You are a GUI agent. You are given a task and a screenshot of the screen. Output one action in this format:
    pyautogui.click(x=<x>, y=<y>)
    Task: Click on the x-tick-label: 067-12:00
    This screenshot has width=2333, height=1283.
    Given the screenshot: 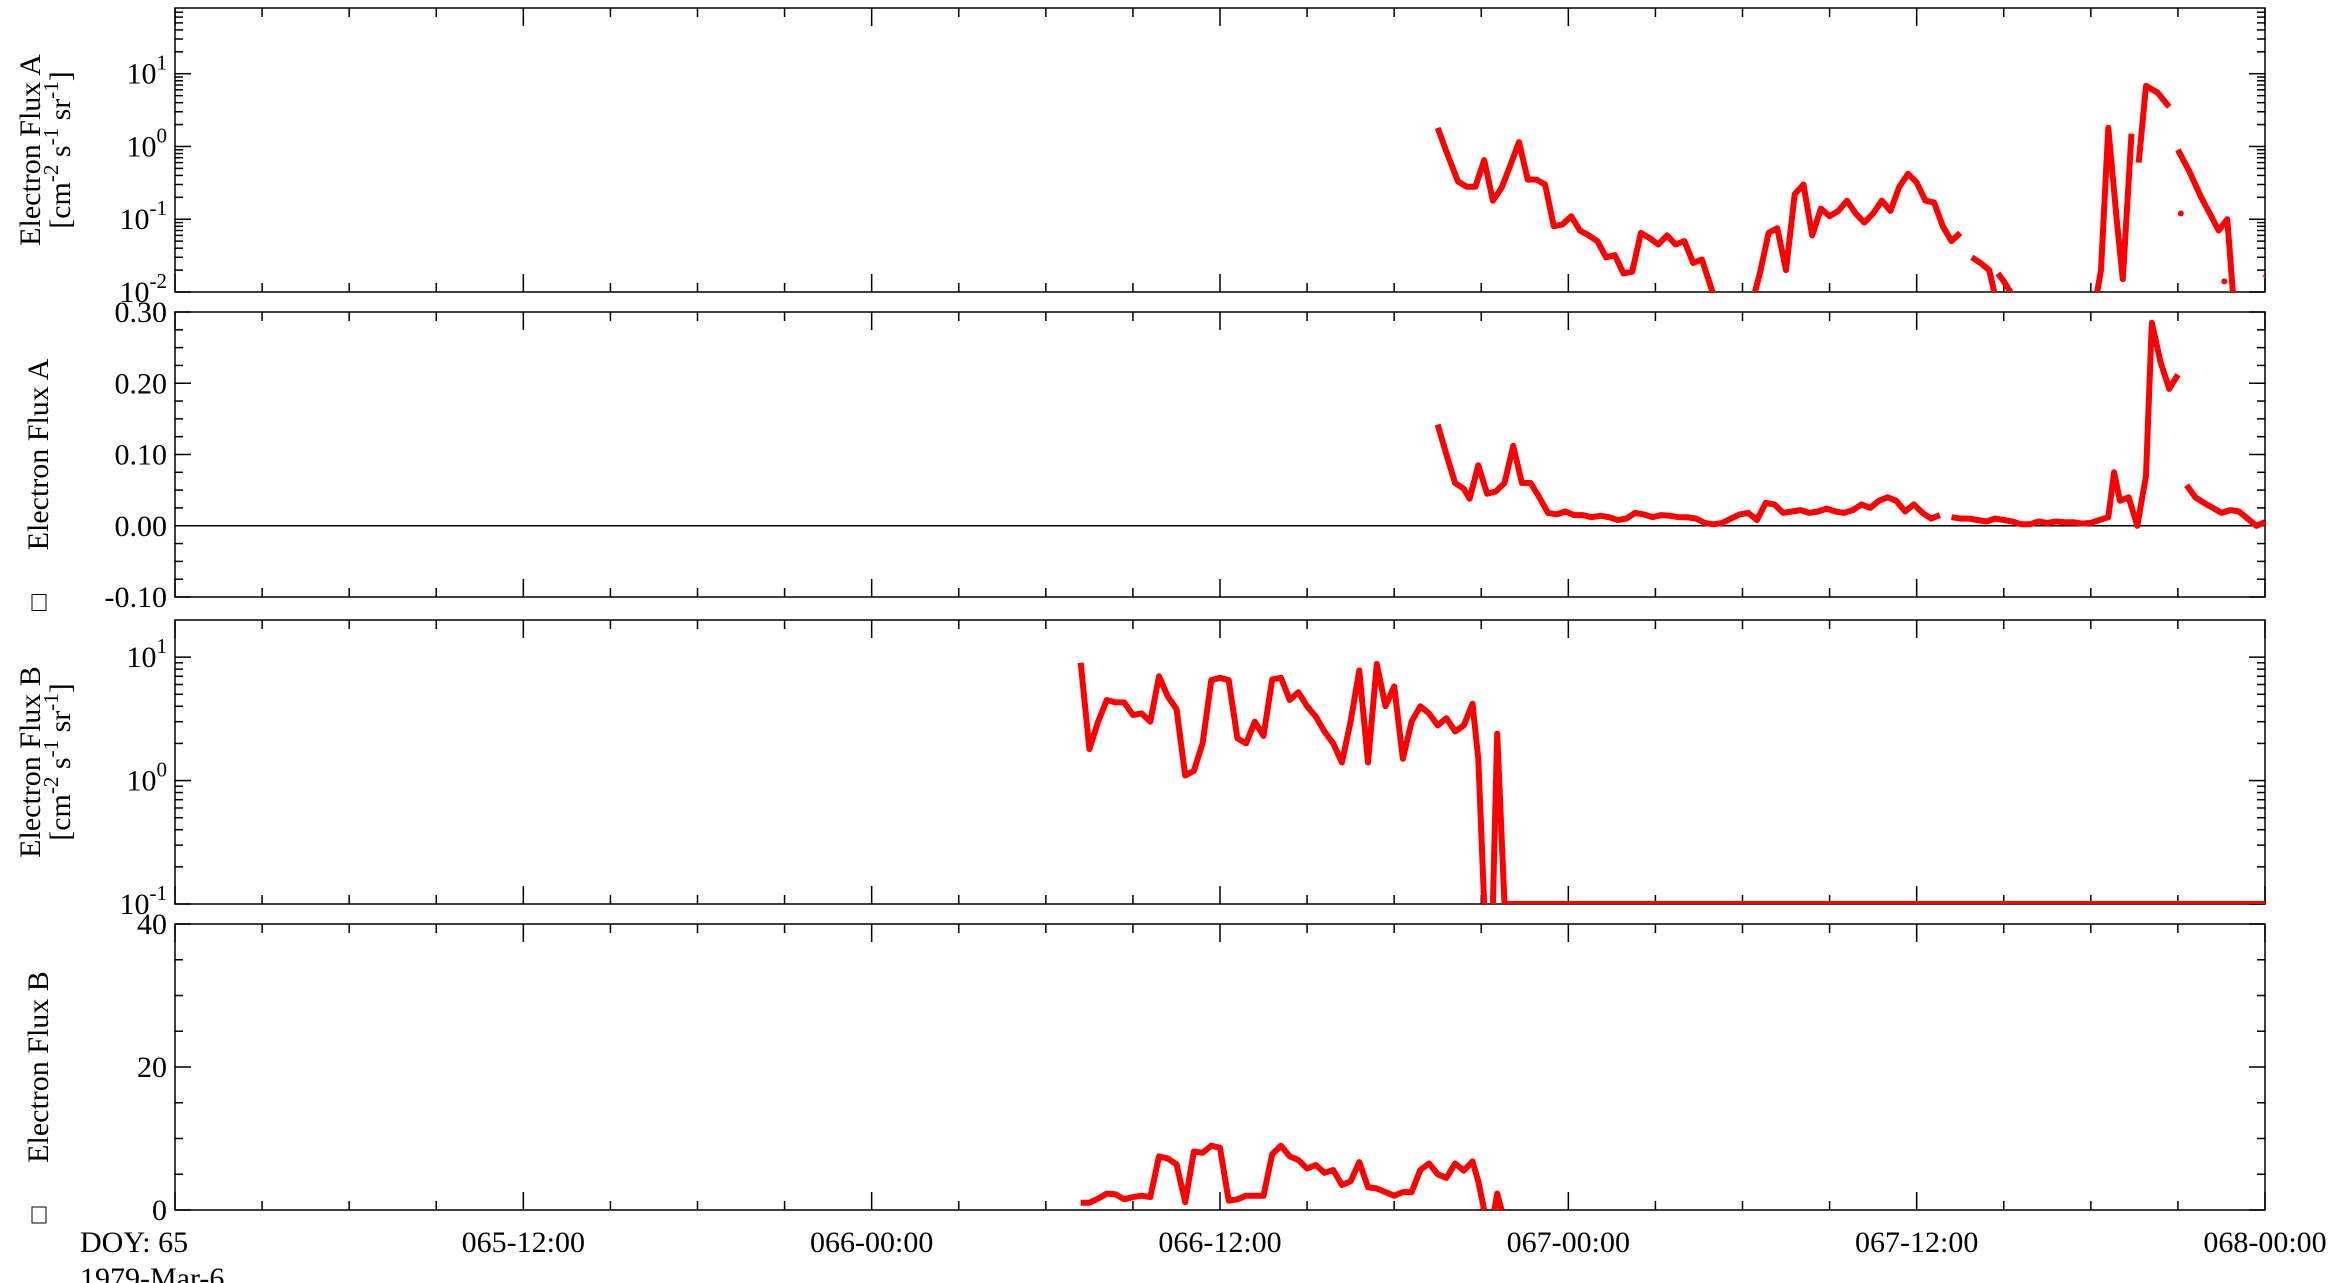 What is the action you would take?
    pyautogui.click(x=1916, y=1242)
    